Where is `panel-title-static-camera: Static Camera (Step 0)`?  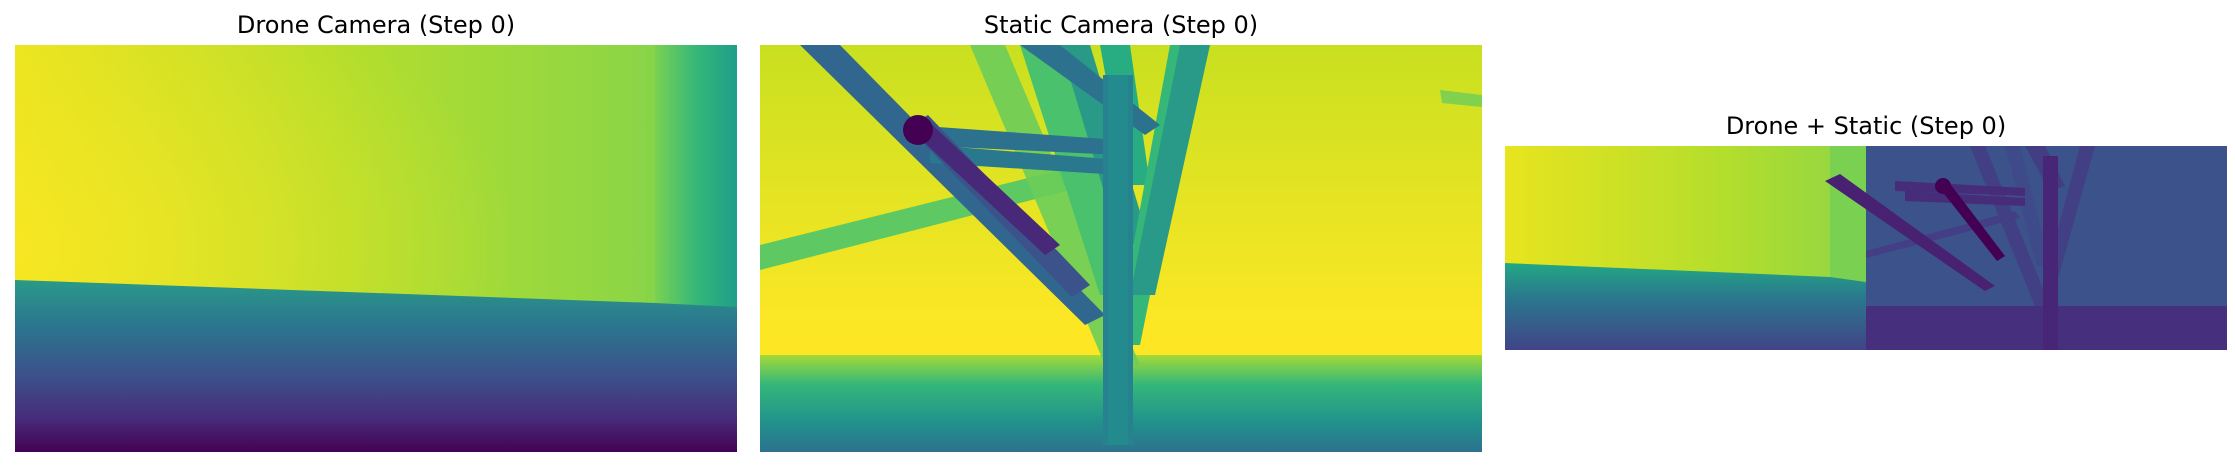 panel-title-static-camera: Static Camera (Step 0) is located at coordinates (1121, 25).